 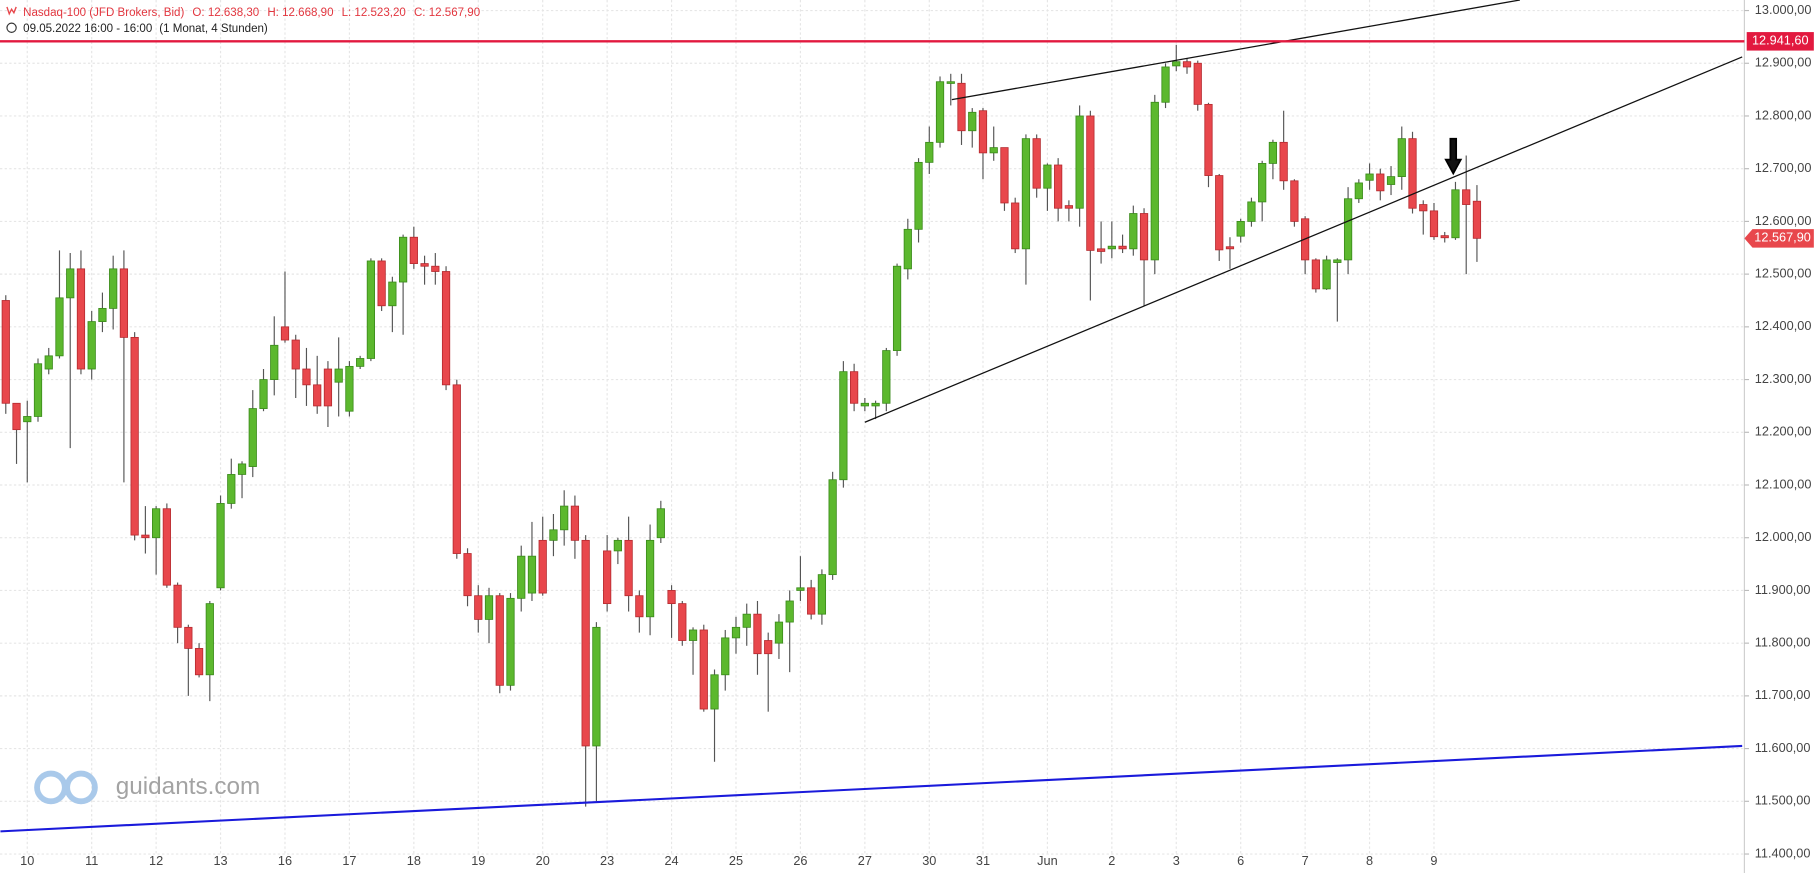 What do you see at coordinates (929, 860) in the screenshot?
I see `x-tick-label: 30` at bounding box center [929, 860].